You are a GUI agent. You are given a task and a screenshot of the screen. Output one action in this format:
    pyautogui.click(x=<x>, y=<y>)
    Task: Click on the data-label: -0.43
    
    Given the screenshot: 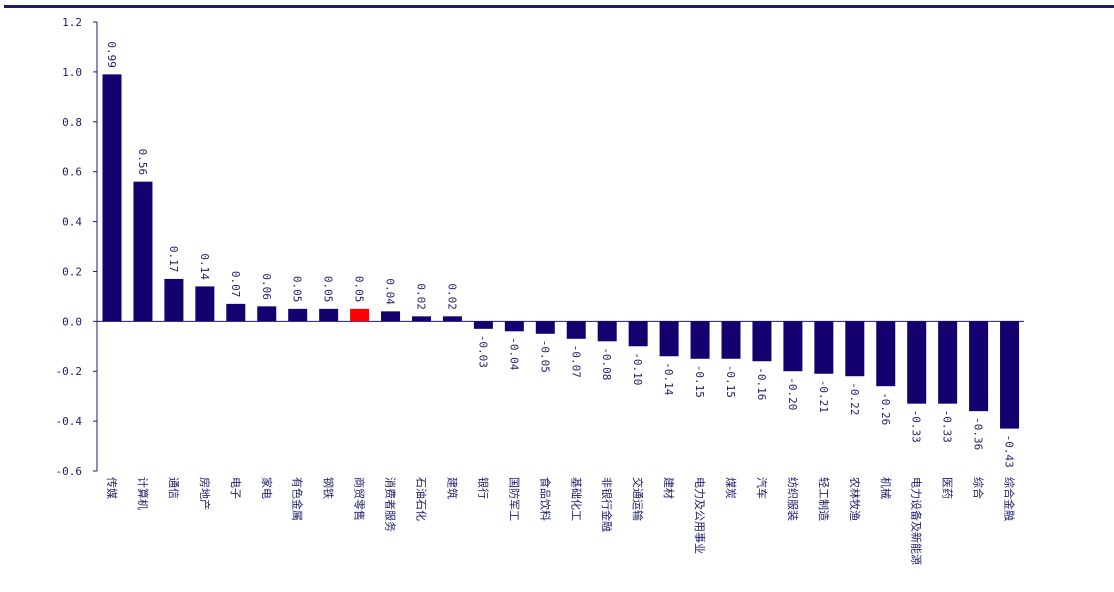 What is the action you would take?
    pyautogui.click(x=1009, y=451)
    